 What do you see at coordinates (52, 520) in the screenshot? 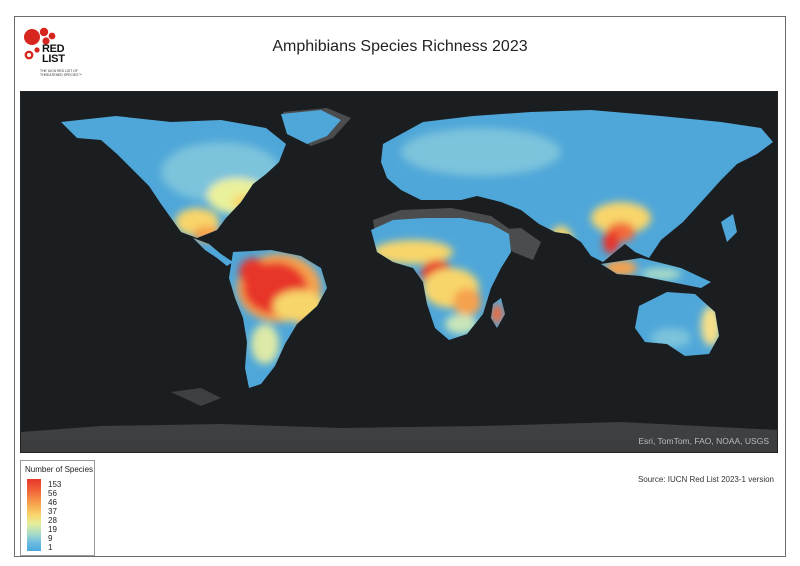
I see `legend-label: 28` at bounding box center [52, 520].